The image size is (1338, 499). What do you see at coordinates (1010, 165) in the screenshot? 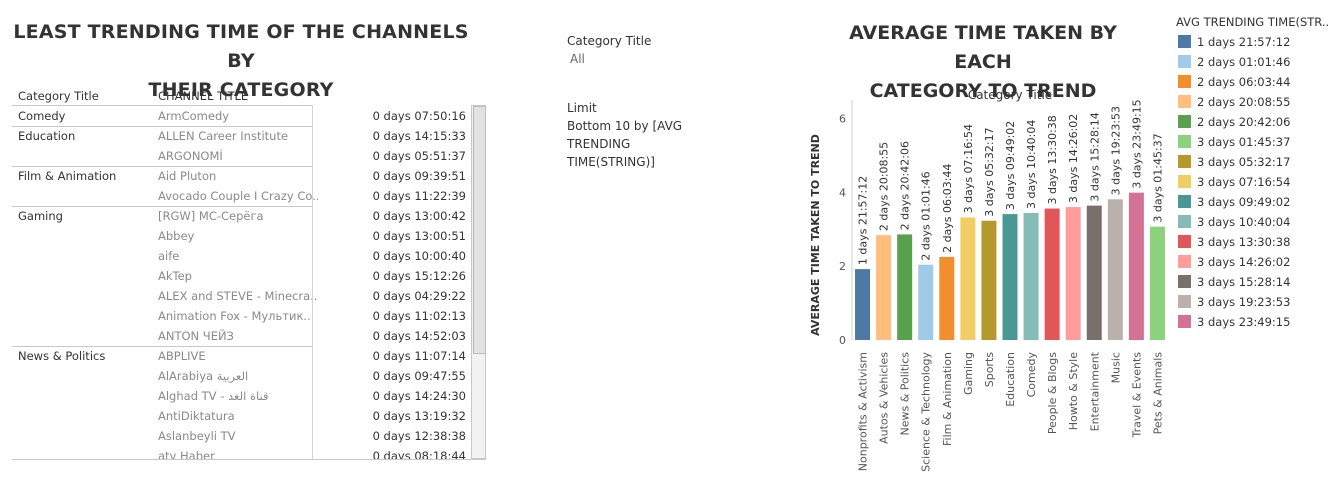
I see `bar-data-label: 3 days 09:49:02` at bounding box center [1010, 165].